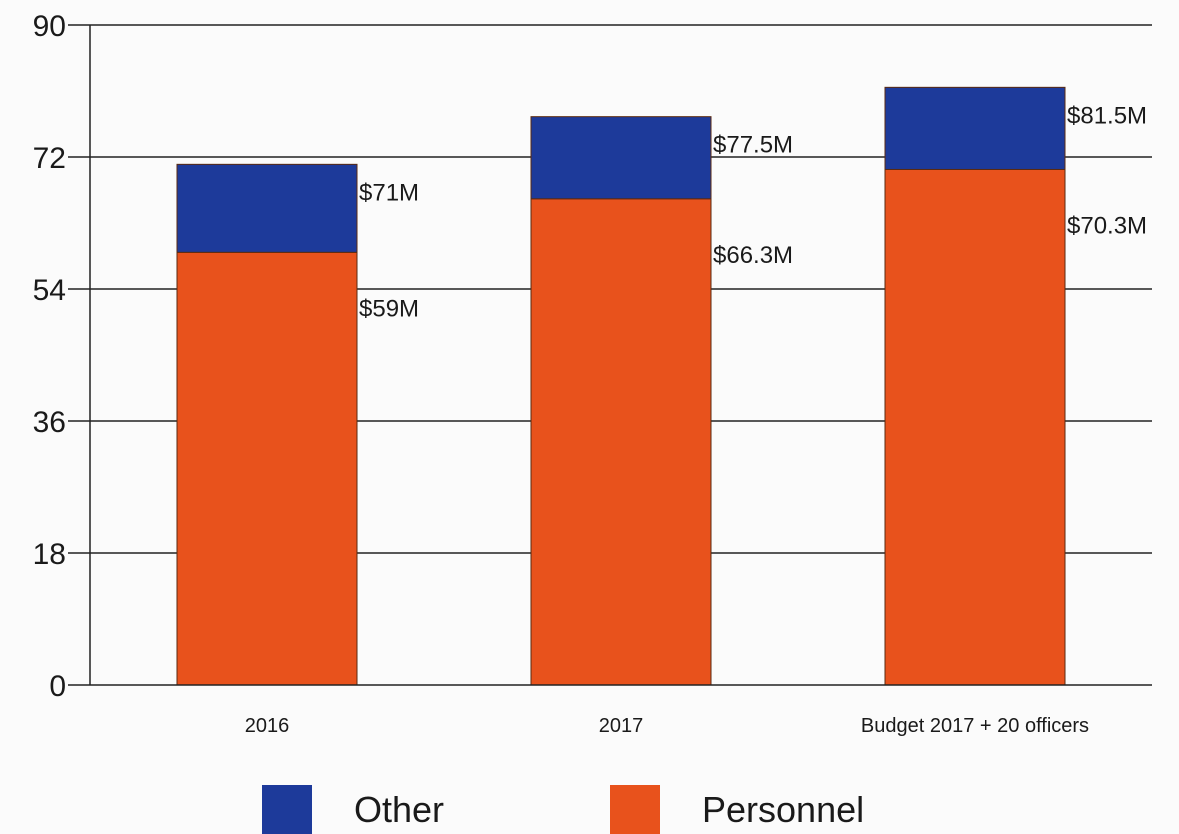  I want to click on data-label-total: $71M, so click(389, 192).